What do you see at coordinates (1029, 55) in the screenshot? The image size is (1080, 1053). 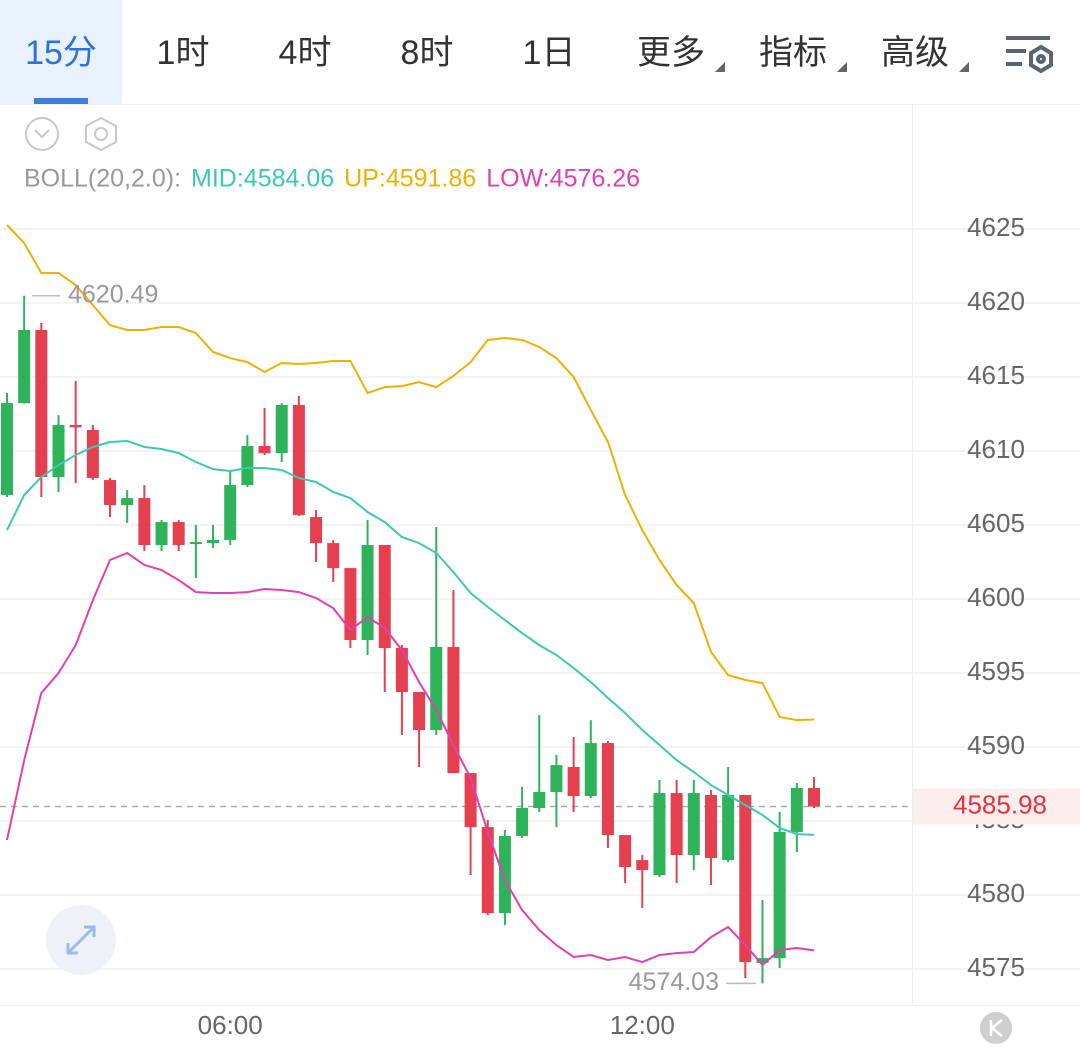 I see `settings-icon` at bounding box center [1029, 55].